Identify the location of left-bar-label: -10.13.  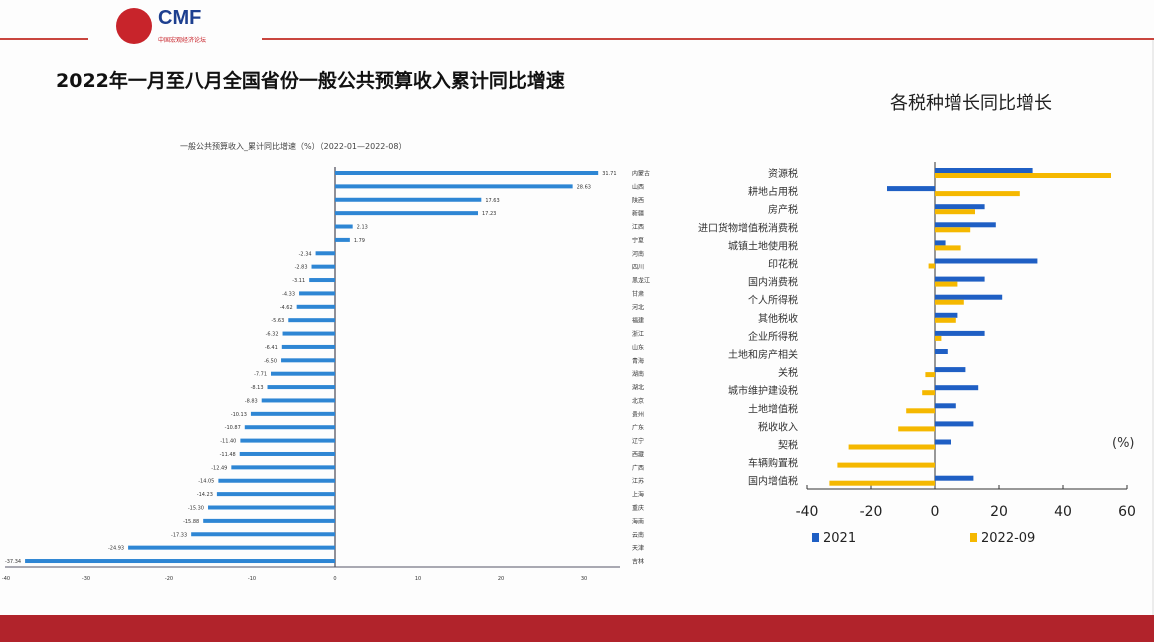
(239, 415).